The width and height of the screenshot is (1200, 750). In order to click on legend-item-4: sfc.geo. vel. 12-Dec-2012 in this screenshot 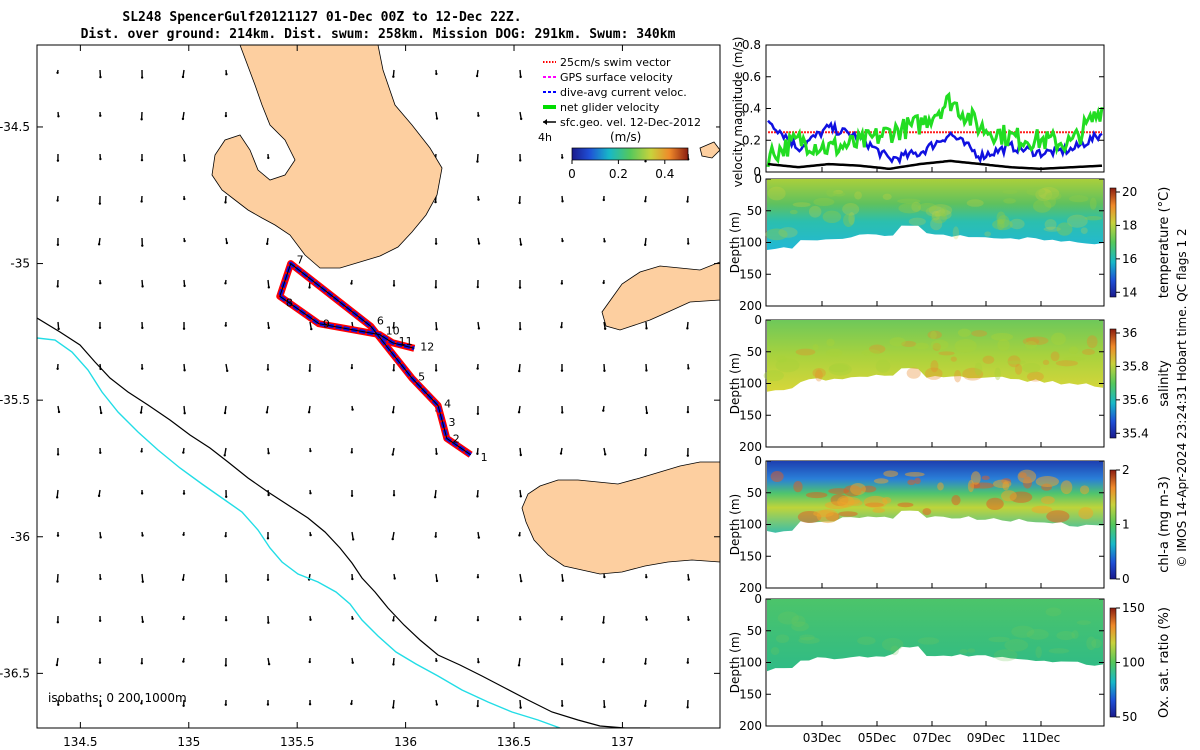, I will do `click(622, 122)`.